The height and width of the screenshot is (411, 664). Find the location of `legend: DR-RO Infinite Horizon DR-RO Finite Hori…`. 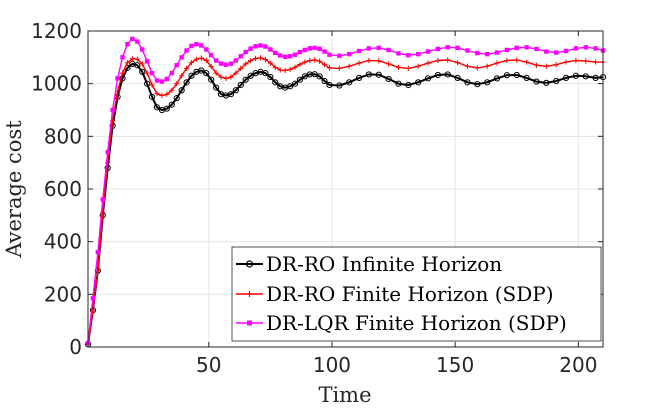

legend: DR-RO Infinite Horizon DR-RO Finite Hori… is located at coordinates (416, 294).